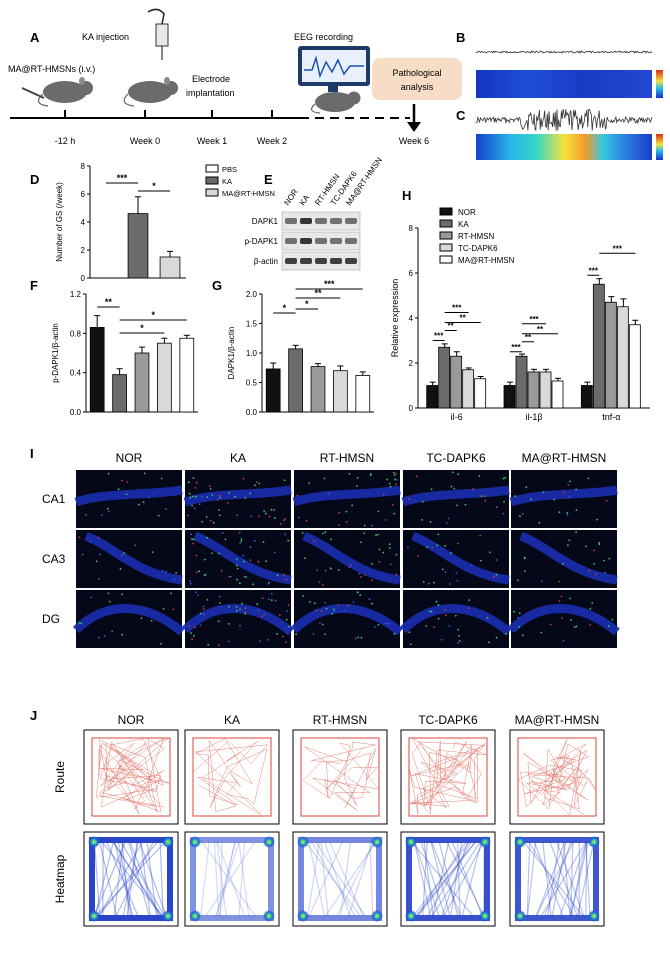  I want to click on colorbar, so click(659, 147).